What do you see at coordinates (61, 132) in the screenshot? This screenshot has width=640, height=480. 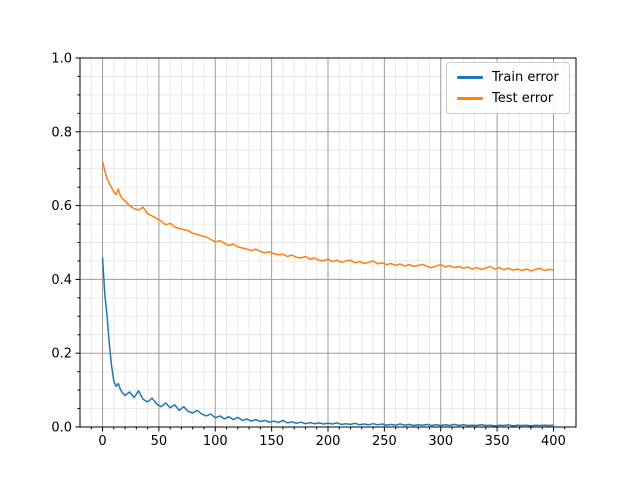 I see `y-tick-label: 0.8` at bounding box center [61, 132].